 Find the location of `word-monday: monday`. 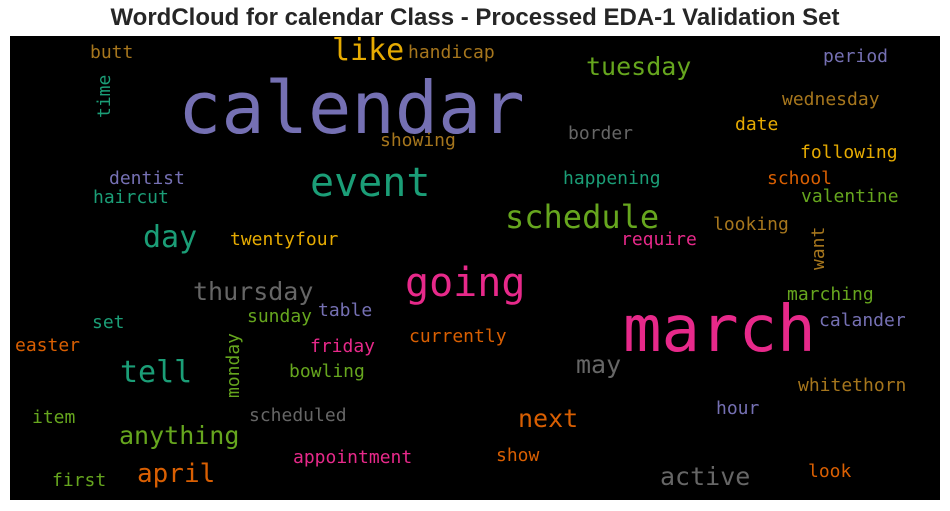

word-monday: monday is located at coordinates (233, 365).